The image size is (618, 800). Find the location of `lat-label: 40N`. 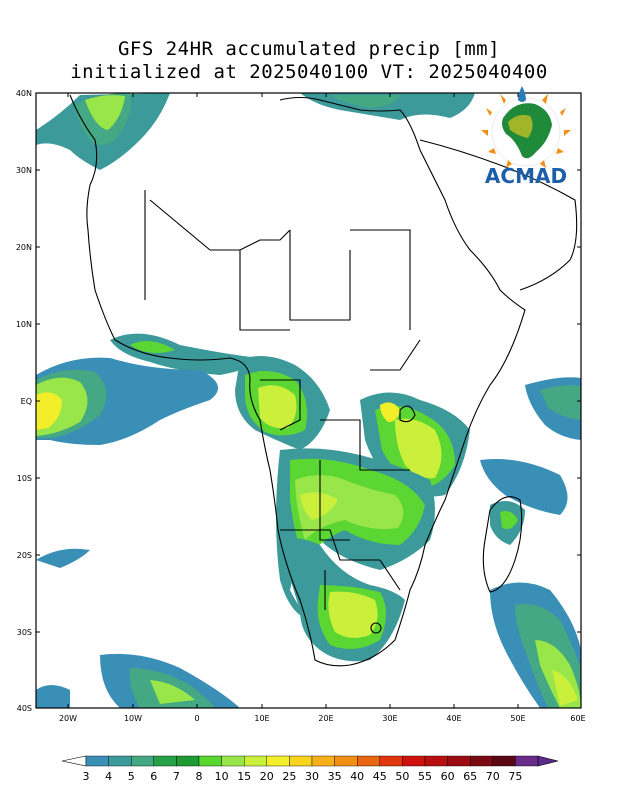

lat-label: 40N is located at coordinates (24, 93).